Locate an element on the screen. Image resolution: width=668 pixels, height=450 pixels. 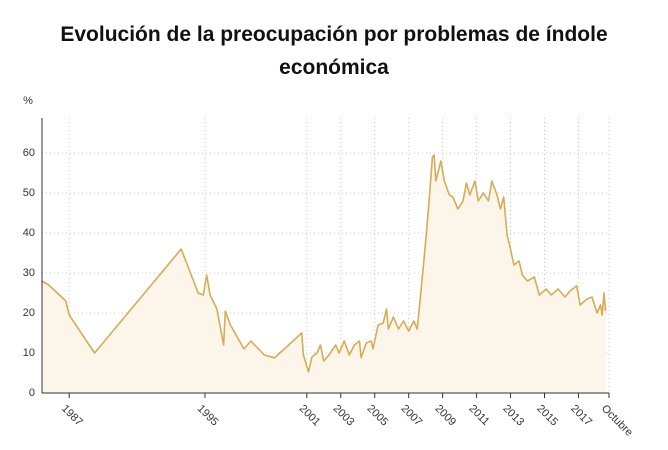
x-tick-label: 2013 is located at coordinates (513, 416).